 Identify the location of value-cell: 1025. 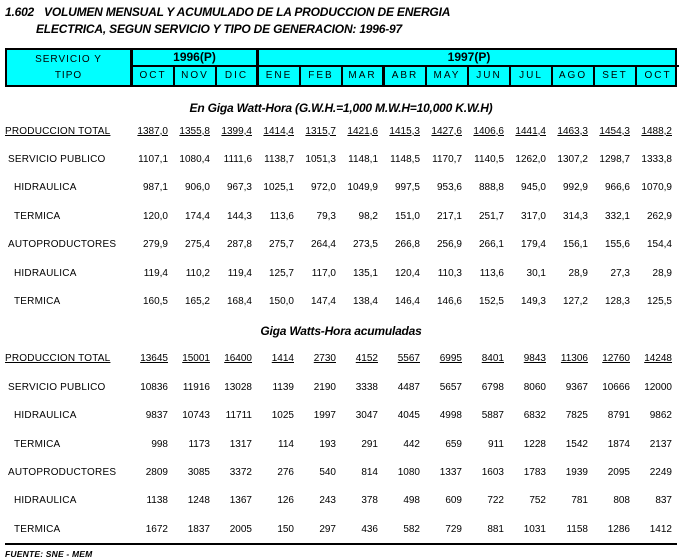
(282, 416).